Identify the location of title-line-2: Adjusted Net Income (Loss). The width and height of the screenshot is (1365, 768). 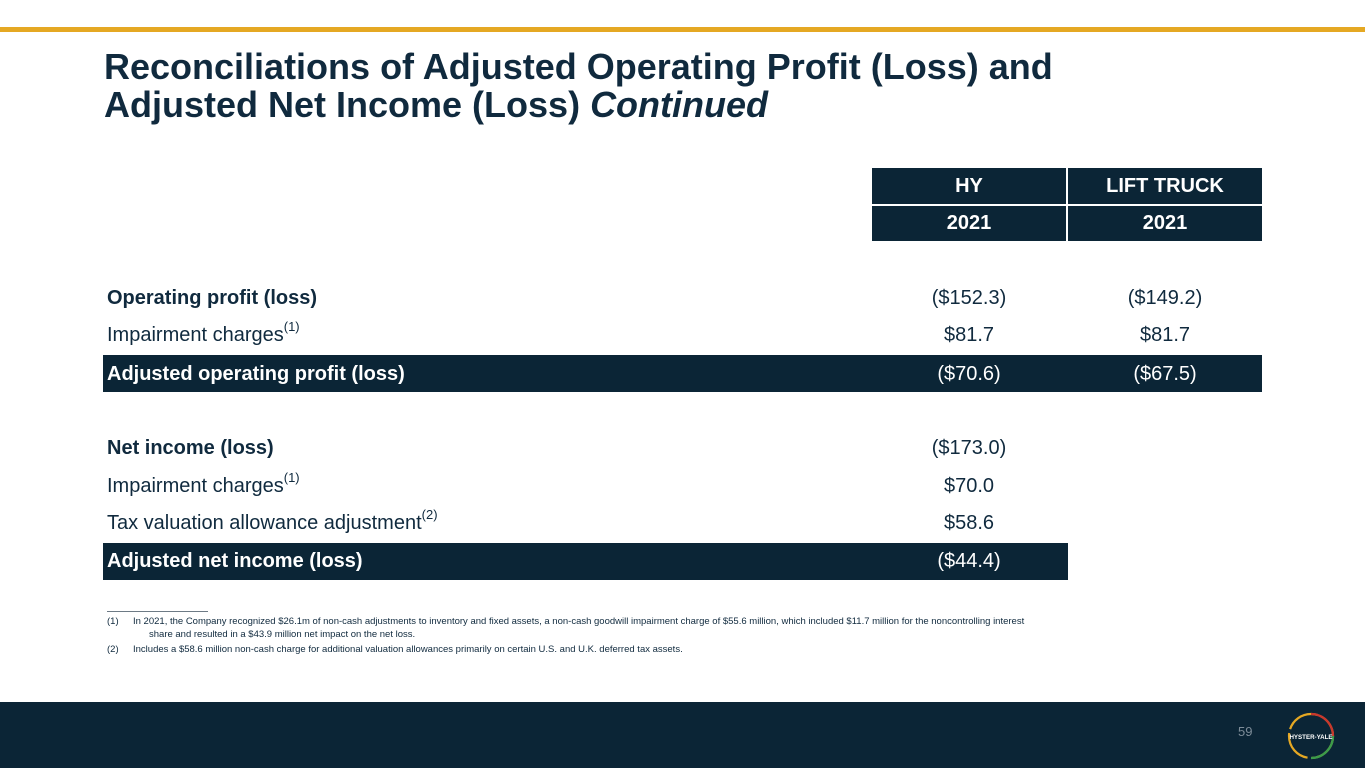
(347, 104).